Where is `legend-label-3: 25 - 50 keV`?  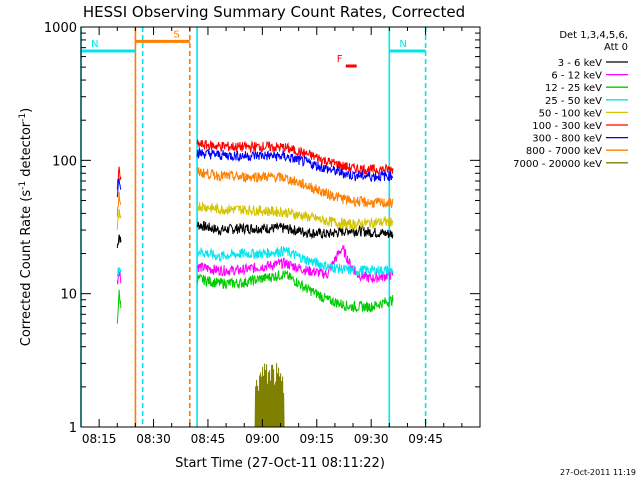
legend-label-3: 25 - 50 keV is located at coordinates (573, 101).